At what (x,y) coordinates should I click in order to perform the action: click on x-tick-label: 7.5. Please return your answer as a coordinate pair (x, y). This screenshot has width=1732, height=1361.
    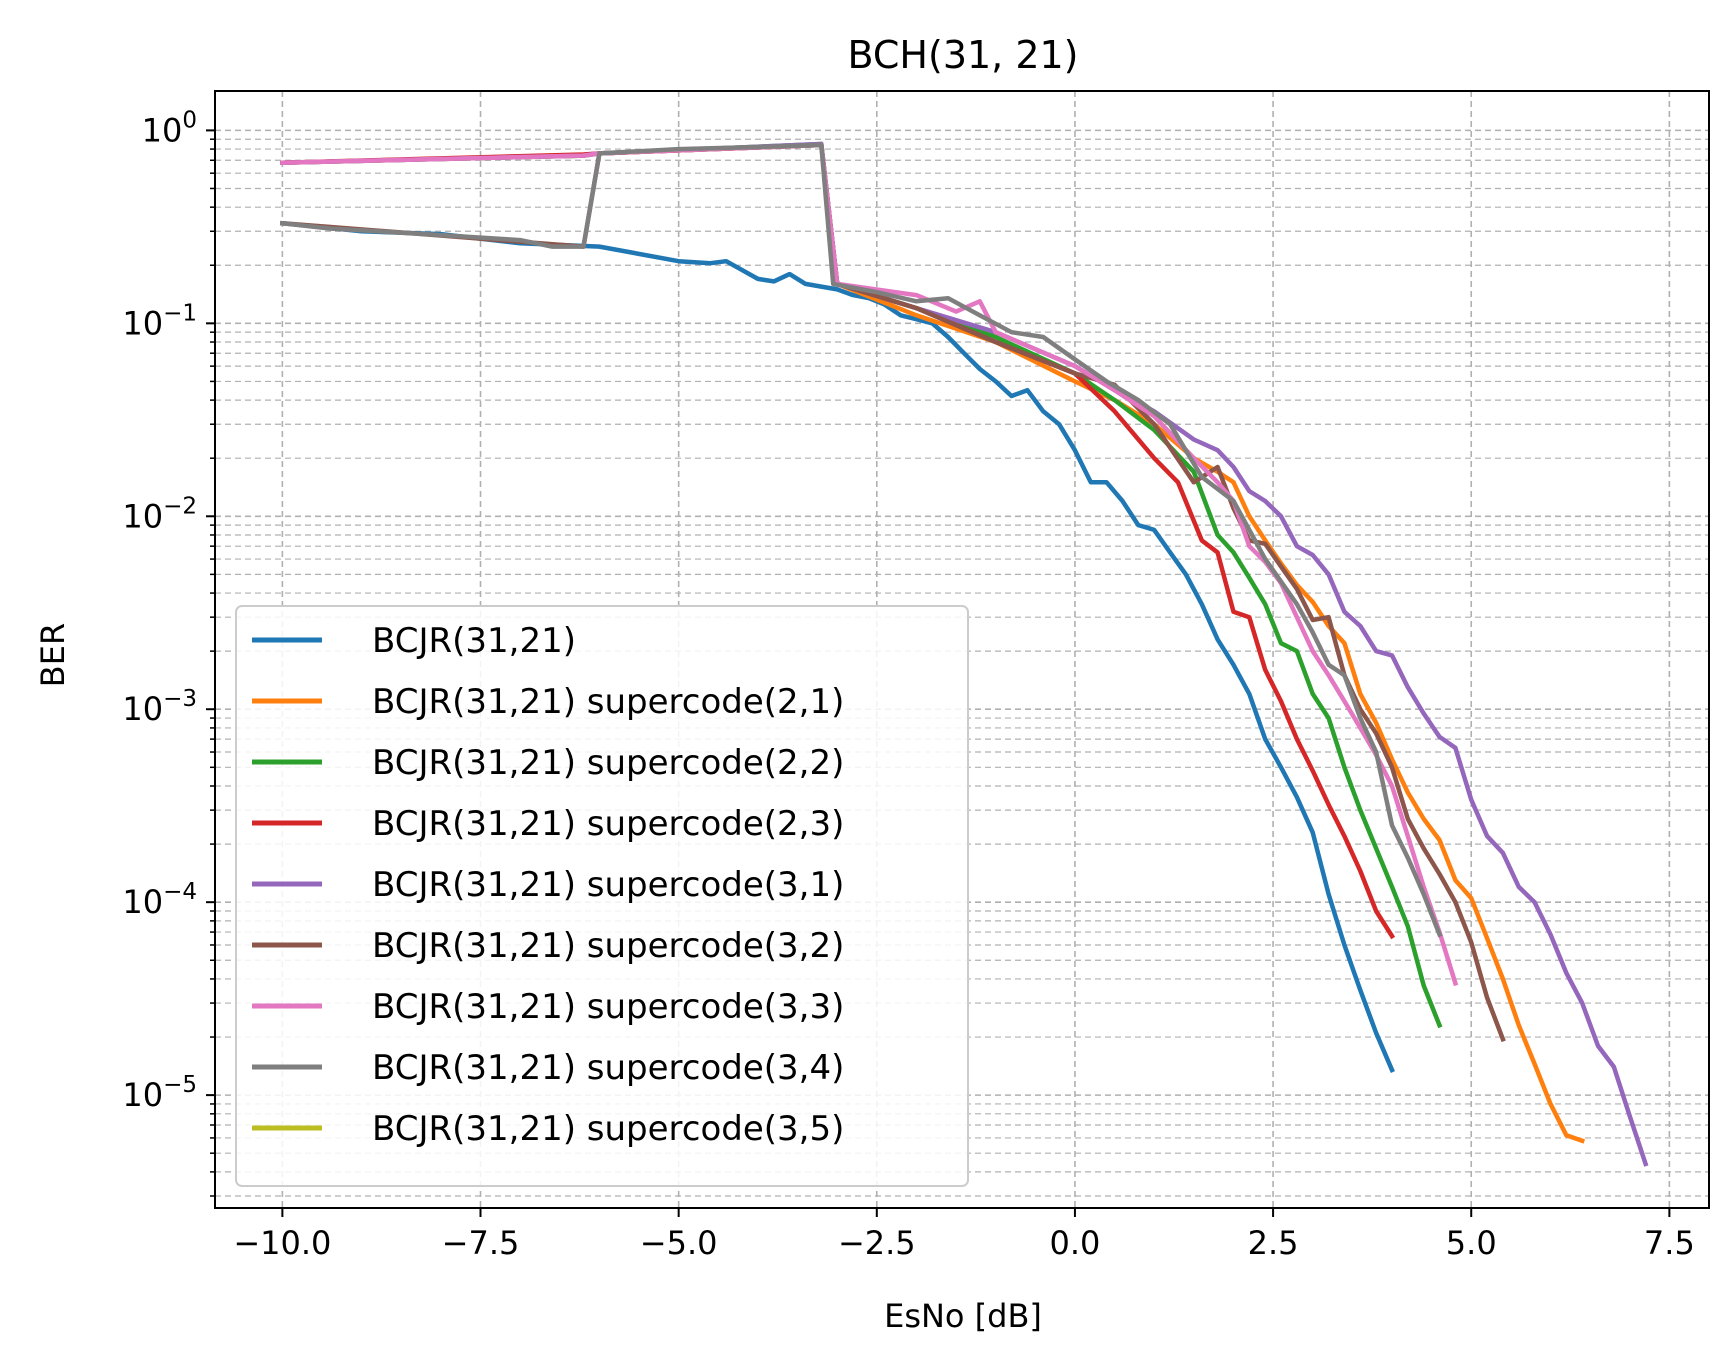
    Looking at the image, I should click on (1669, 1243).